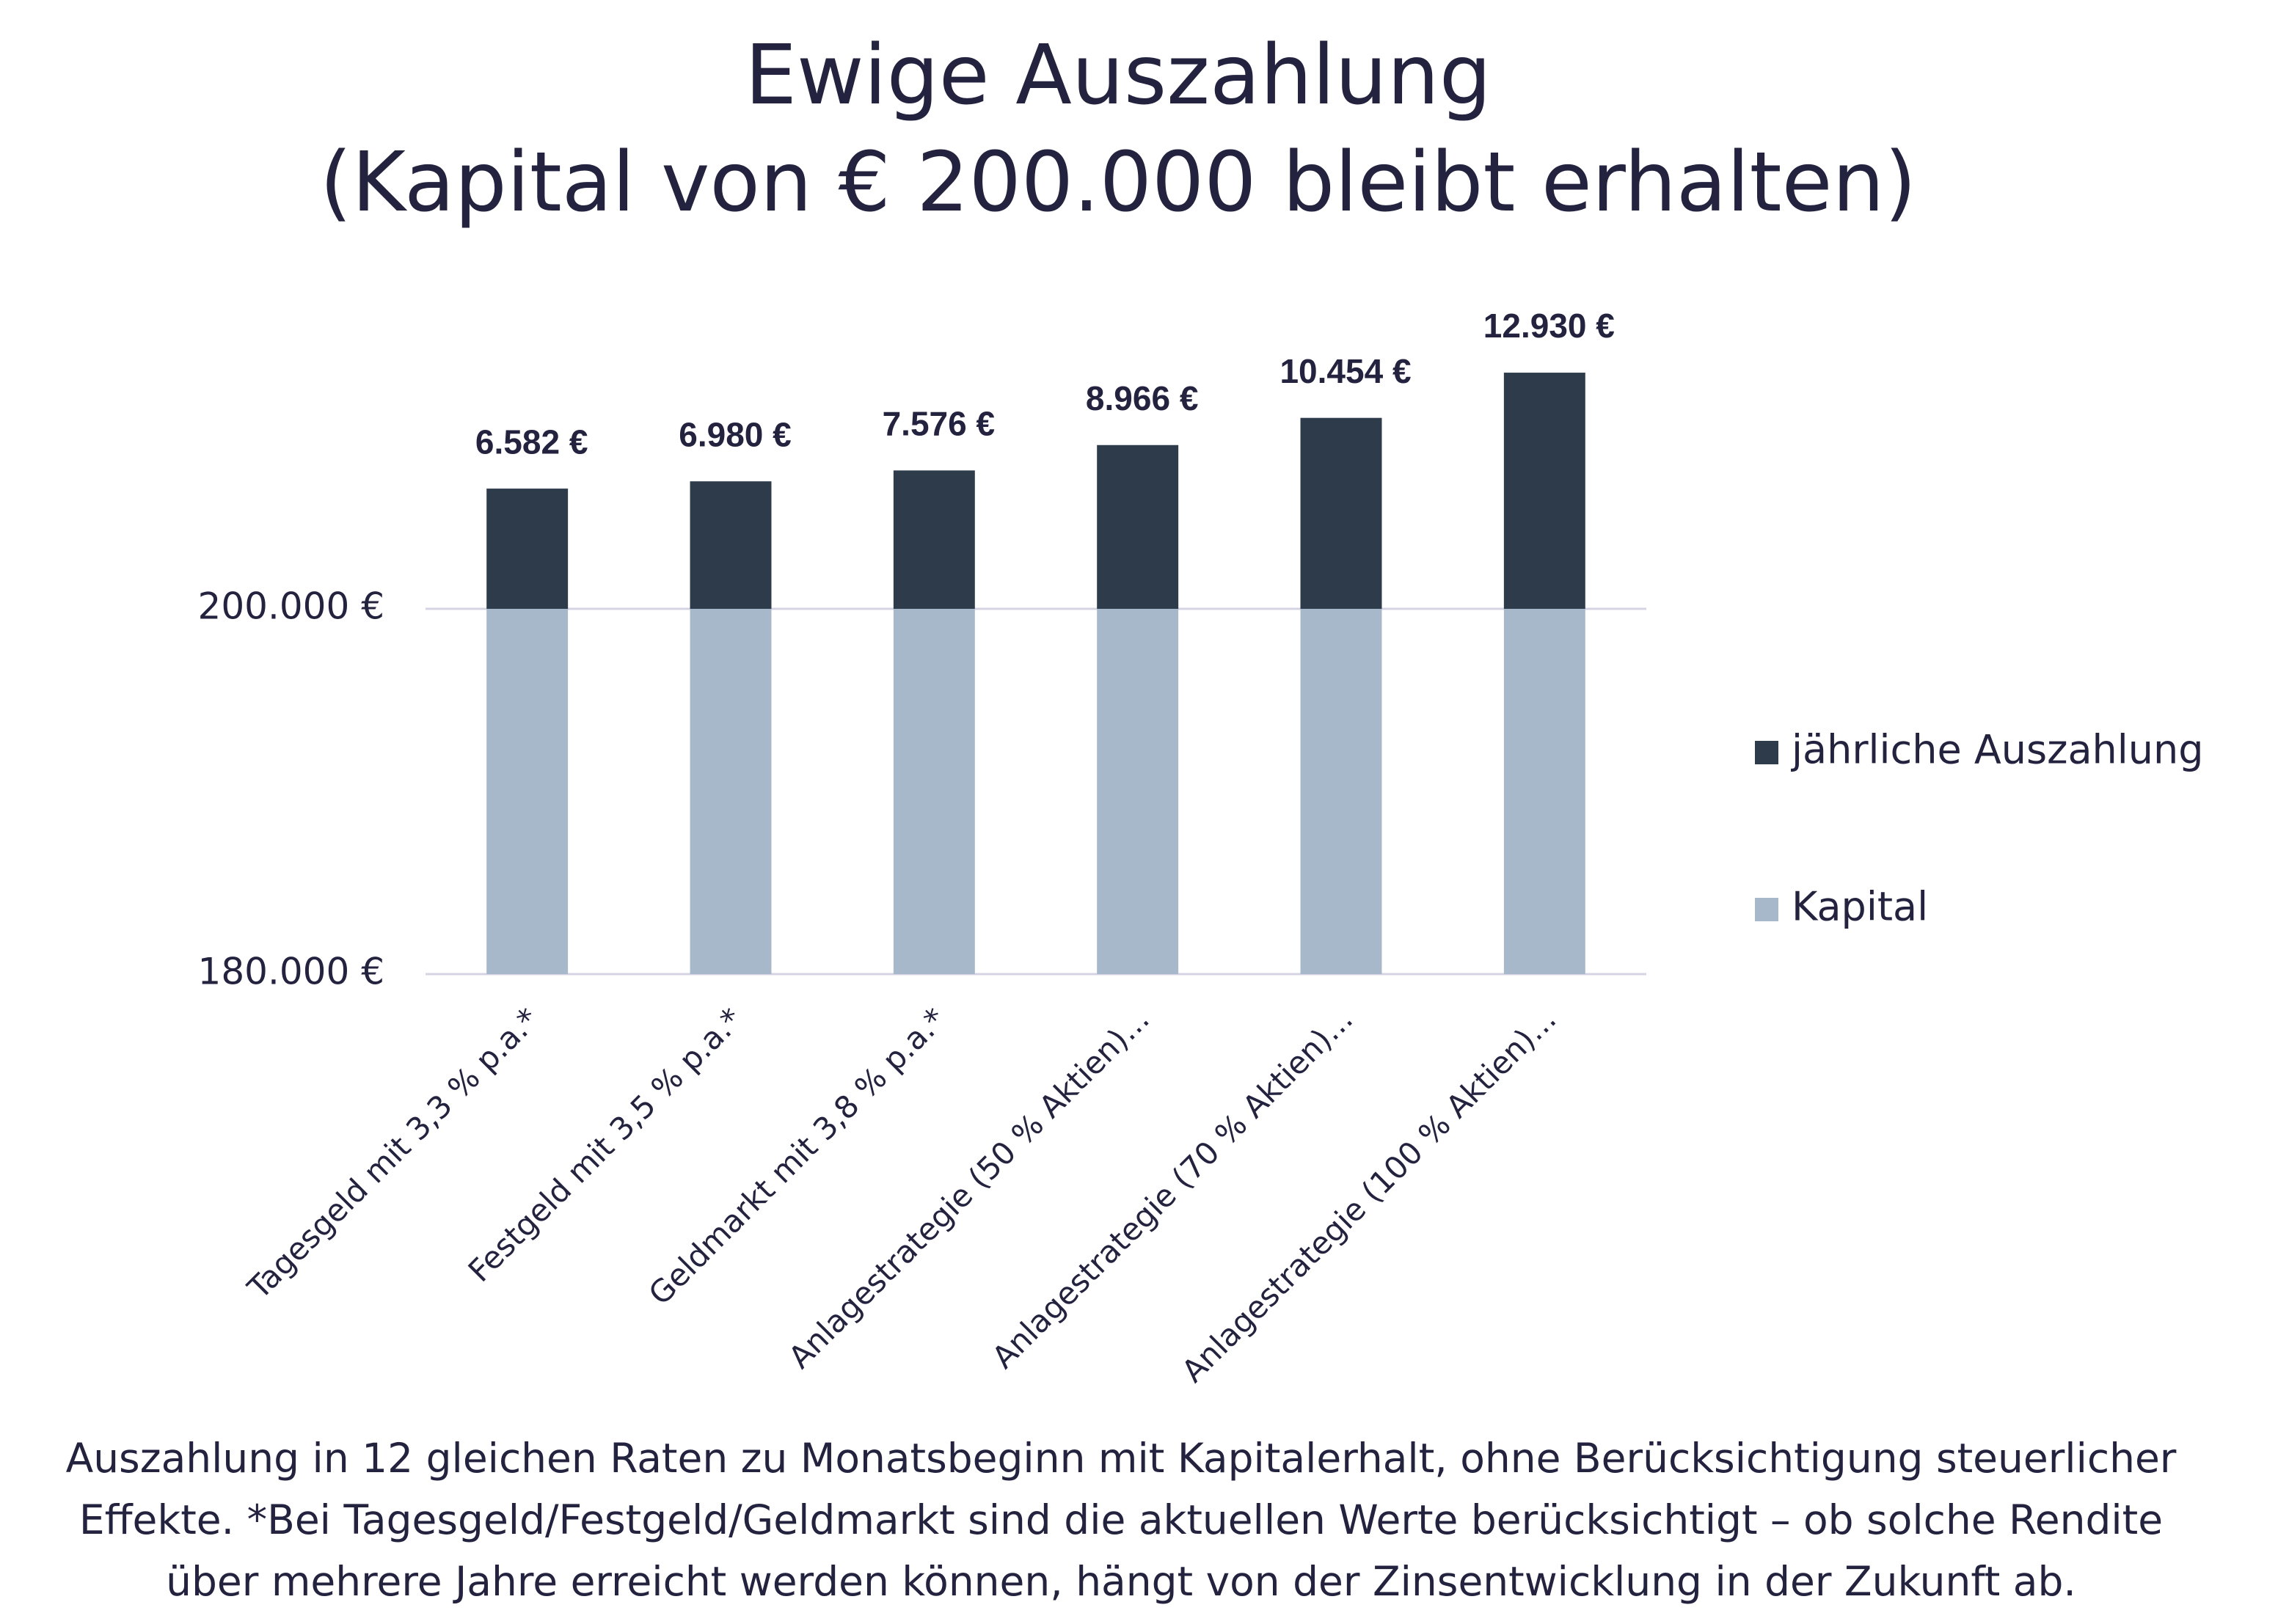 This screenshot has width=2278, height=1624. Describe the element at coordinates (939, 424) in the screenshot. I see `value-label: 7.576 €` at that location.